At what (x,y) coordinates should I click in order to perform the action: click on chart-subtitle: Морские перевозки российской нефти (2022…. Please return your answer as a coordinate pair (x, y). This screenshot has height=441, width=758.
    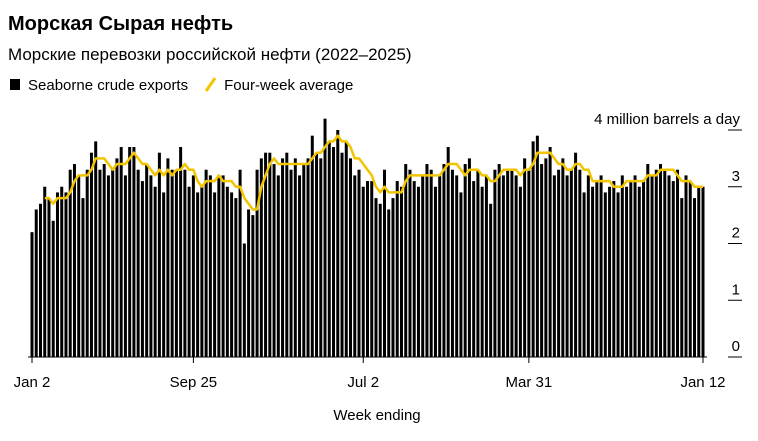
    Looking at the image, I should click on (210, 54).